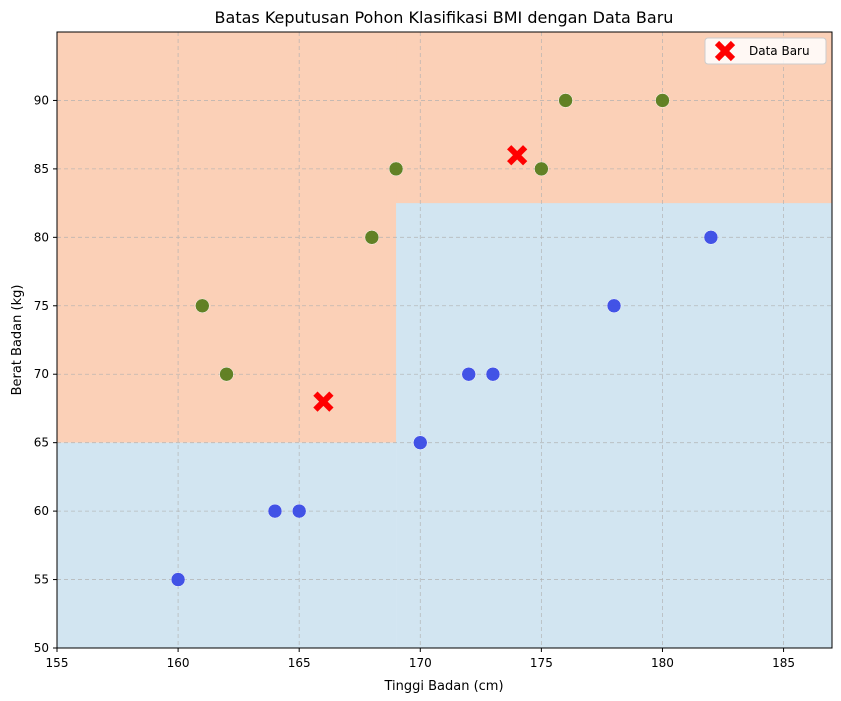  Describe the element at coordinates (299, 663) in the screenshot. I see `x-tick-label: 165` at that location.